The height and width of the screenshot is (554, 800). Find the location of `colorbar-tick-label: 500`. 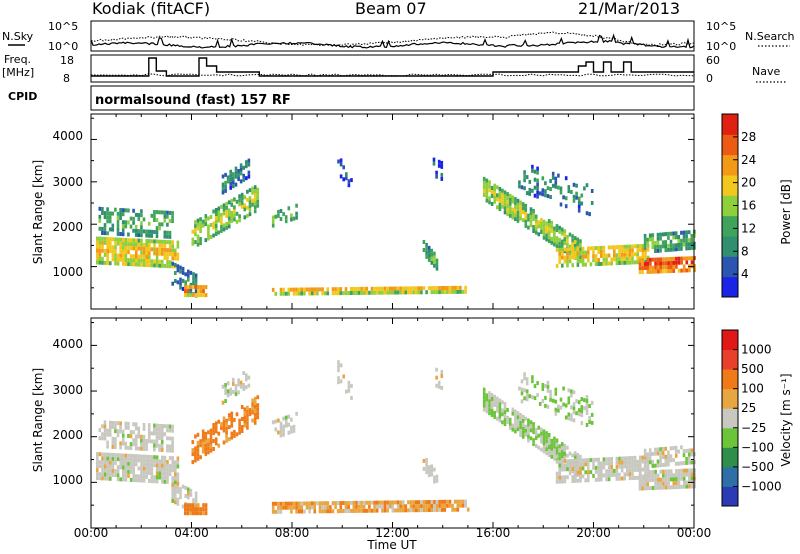

colorbar-tick-label: 500 is located at coordinates (752, 369).